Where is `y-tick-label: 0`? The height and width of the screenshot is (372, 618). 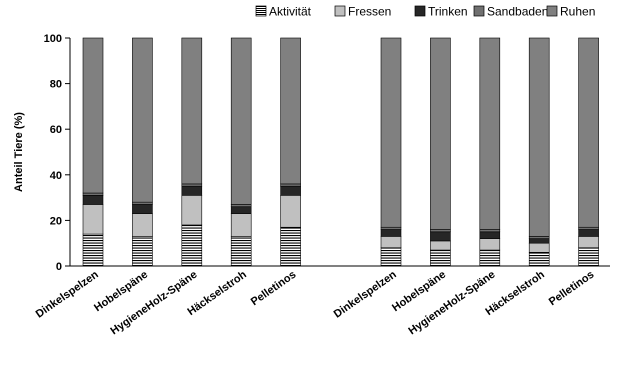
y-tick-label: 0 is located at coordinates (59, 267).